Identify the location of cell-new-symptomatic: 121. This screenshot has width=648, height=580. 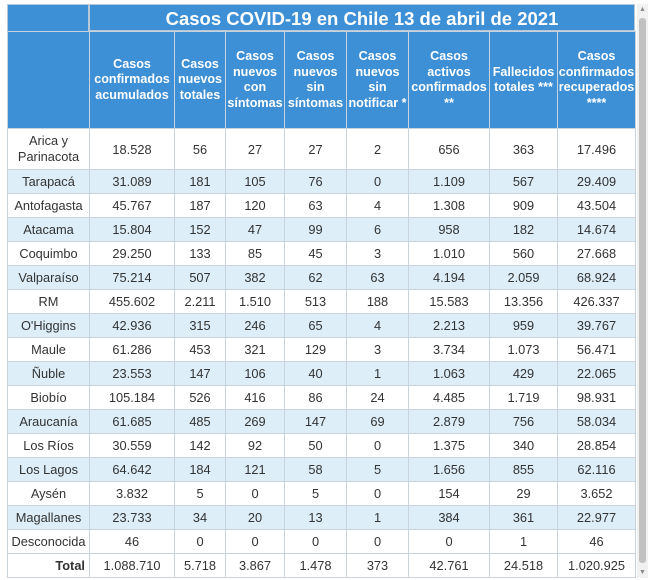
(255, 469).